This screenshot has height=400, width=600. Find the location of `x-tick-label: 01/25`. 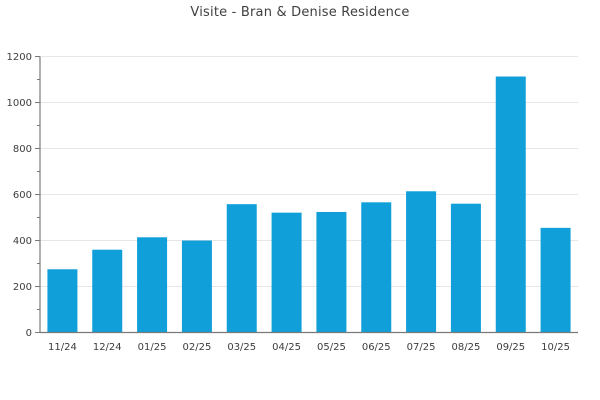

x-tick-label: 01/25 is located at coordinates (152, 347).